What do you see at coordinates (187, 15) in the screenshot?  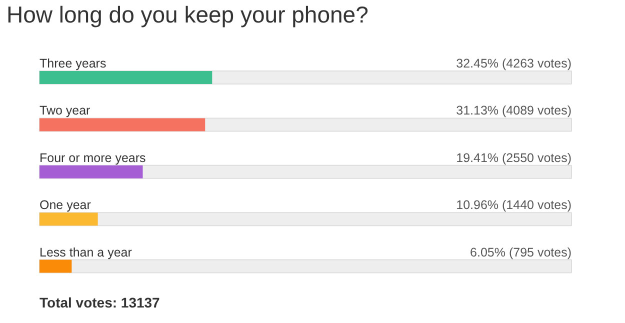 I see `chart-title: How long do you keep your phone?` at bounding box center [187, 15].